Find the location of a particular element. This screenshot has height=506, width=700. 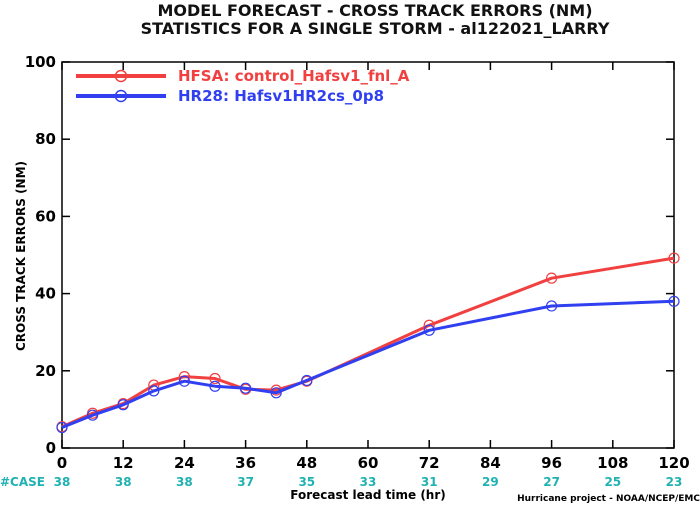

y-tick-label: 100 is located at coordinates (40, 62).